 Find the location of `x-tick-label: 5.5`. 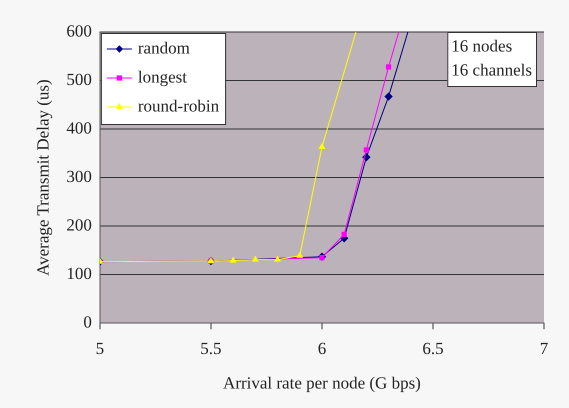

x-tick-label: 5.5 is located at coordinates (211, 348).